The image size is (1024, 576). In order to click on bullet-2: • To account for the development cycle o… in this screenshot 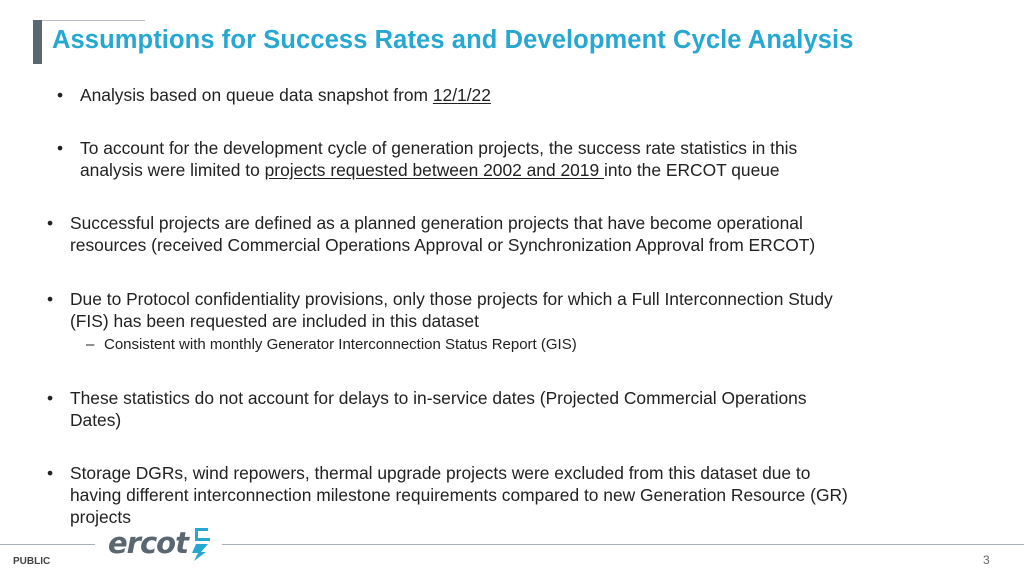, I will do `click(427, 159)`.